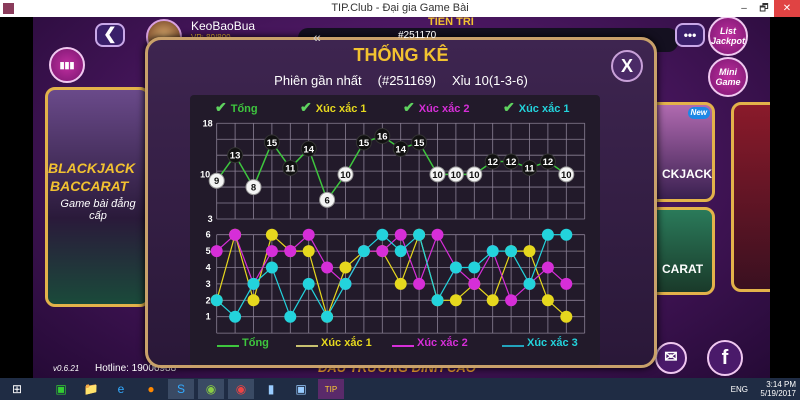 This screenshot has height=400, width=800. What do you see at coordinates (333, 107) in the screenshot?
I see `top-legend-dice1: ✔ Xúc xắc 1` at bounding box center [333, 107].